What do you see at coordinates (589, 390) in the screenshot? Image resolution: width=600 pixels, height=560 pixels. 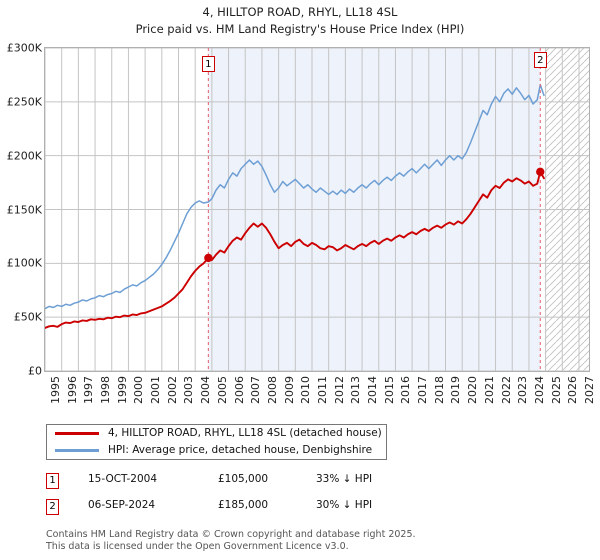 I see `x-axis-tick-label: 2027` at bounding box center [589, 390].